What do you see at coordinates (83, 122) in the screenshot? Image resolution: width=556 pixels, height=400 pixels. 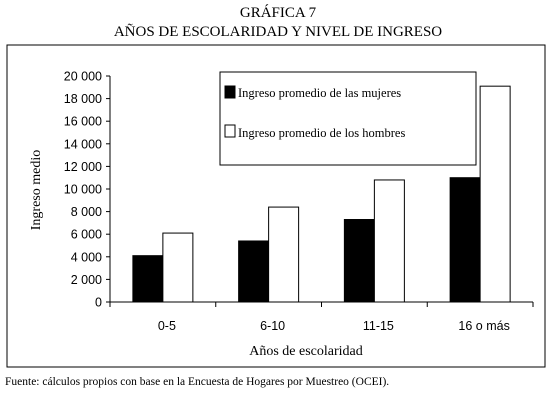 I see `y-tick-label: 16 000` at bounding box center [83, 122].